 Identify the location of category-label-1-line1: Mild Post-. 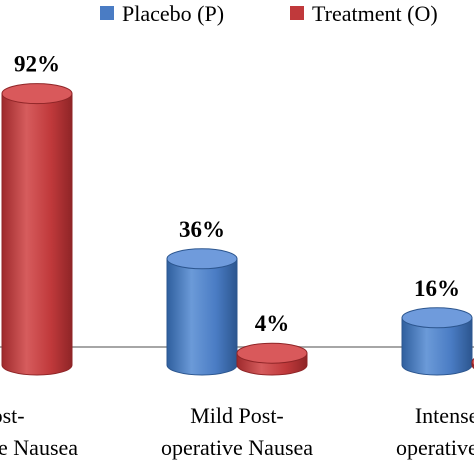
(237, 415).